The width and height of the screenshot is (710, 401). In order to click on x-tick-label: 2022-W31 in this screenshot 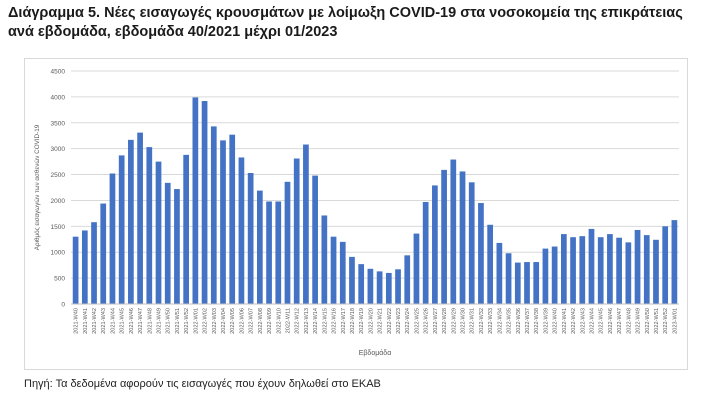, I will do `click(473, 321)`.